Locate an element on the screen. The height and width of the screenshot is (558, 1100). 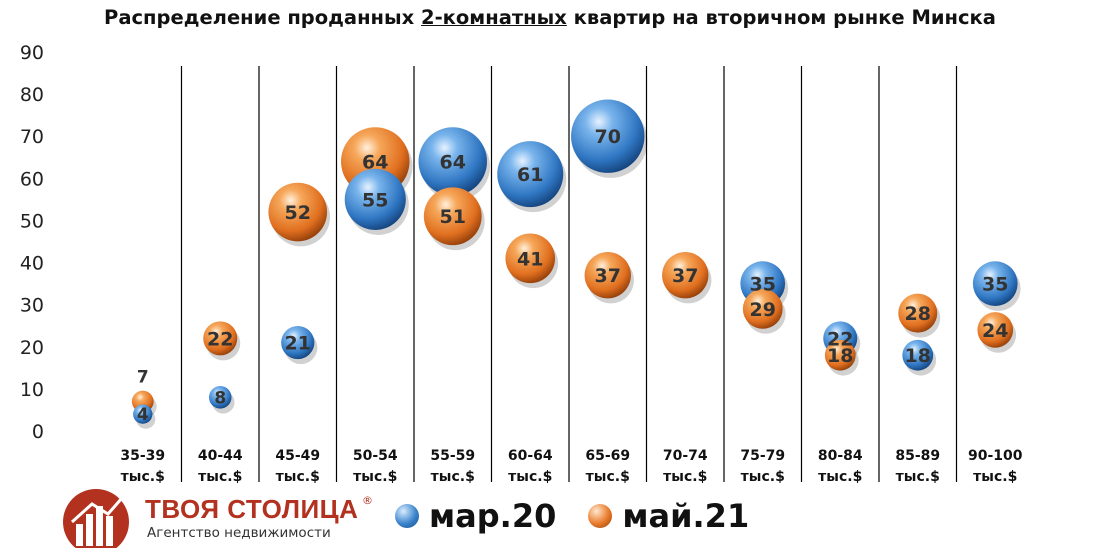
y-tick-label: 80 is located at coordinates (32, 95).